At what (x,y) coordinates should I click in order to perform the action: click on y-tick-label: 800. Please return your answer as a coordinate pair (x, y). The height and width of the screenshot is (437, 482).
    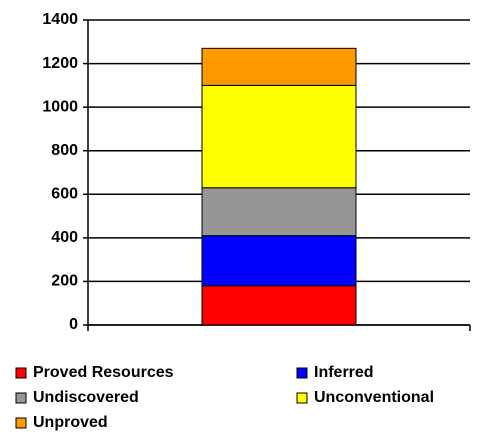
    Looking at the image, I should click on (64, 150).